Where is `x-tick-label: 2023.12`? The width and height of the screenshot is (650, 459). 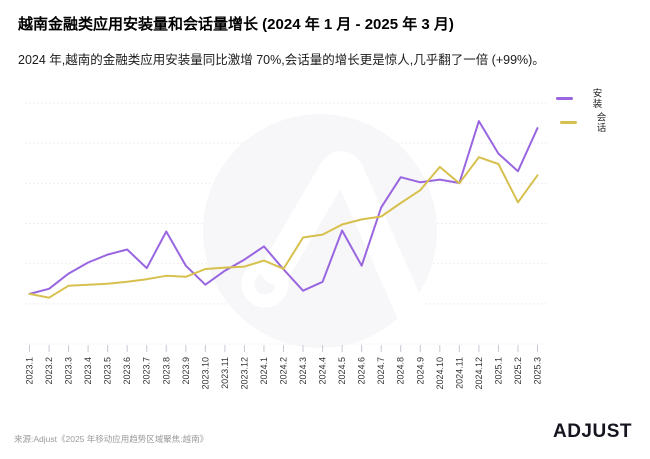
x-tick-label: 2023.12 is located at coordinates (244, 373).